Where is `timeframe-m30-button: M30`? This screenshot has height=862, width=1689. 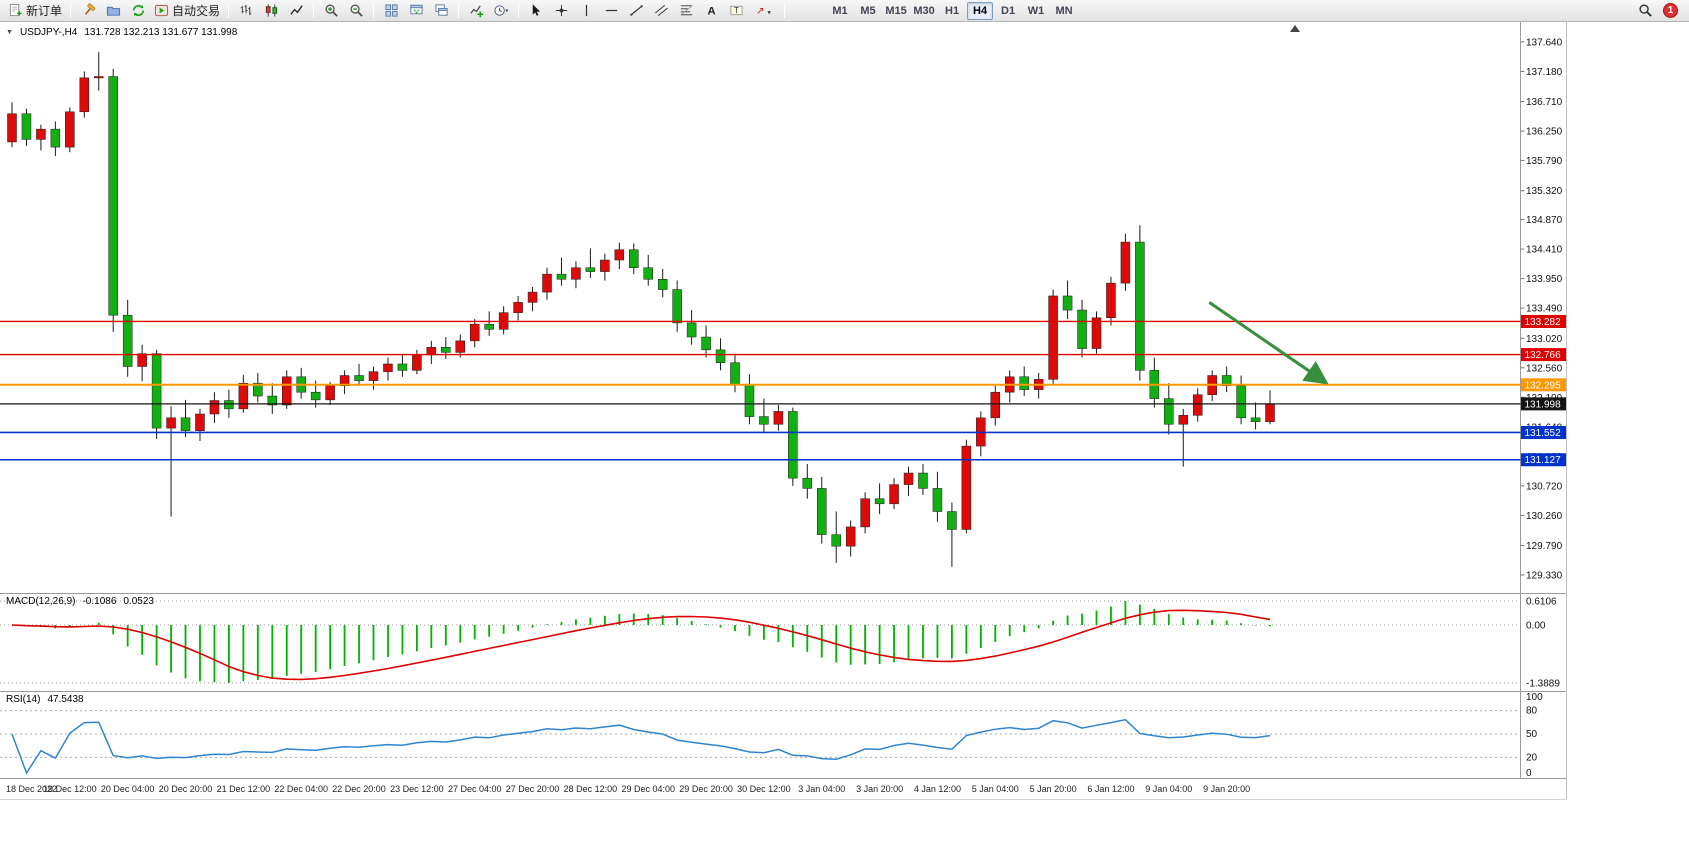 timeframe-m30-button: M30 is located at coordinates (924, 10).